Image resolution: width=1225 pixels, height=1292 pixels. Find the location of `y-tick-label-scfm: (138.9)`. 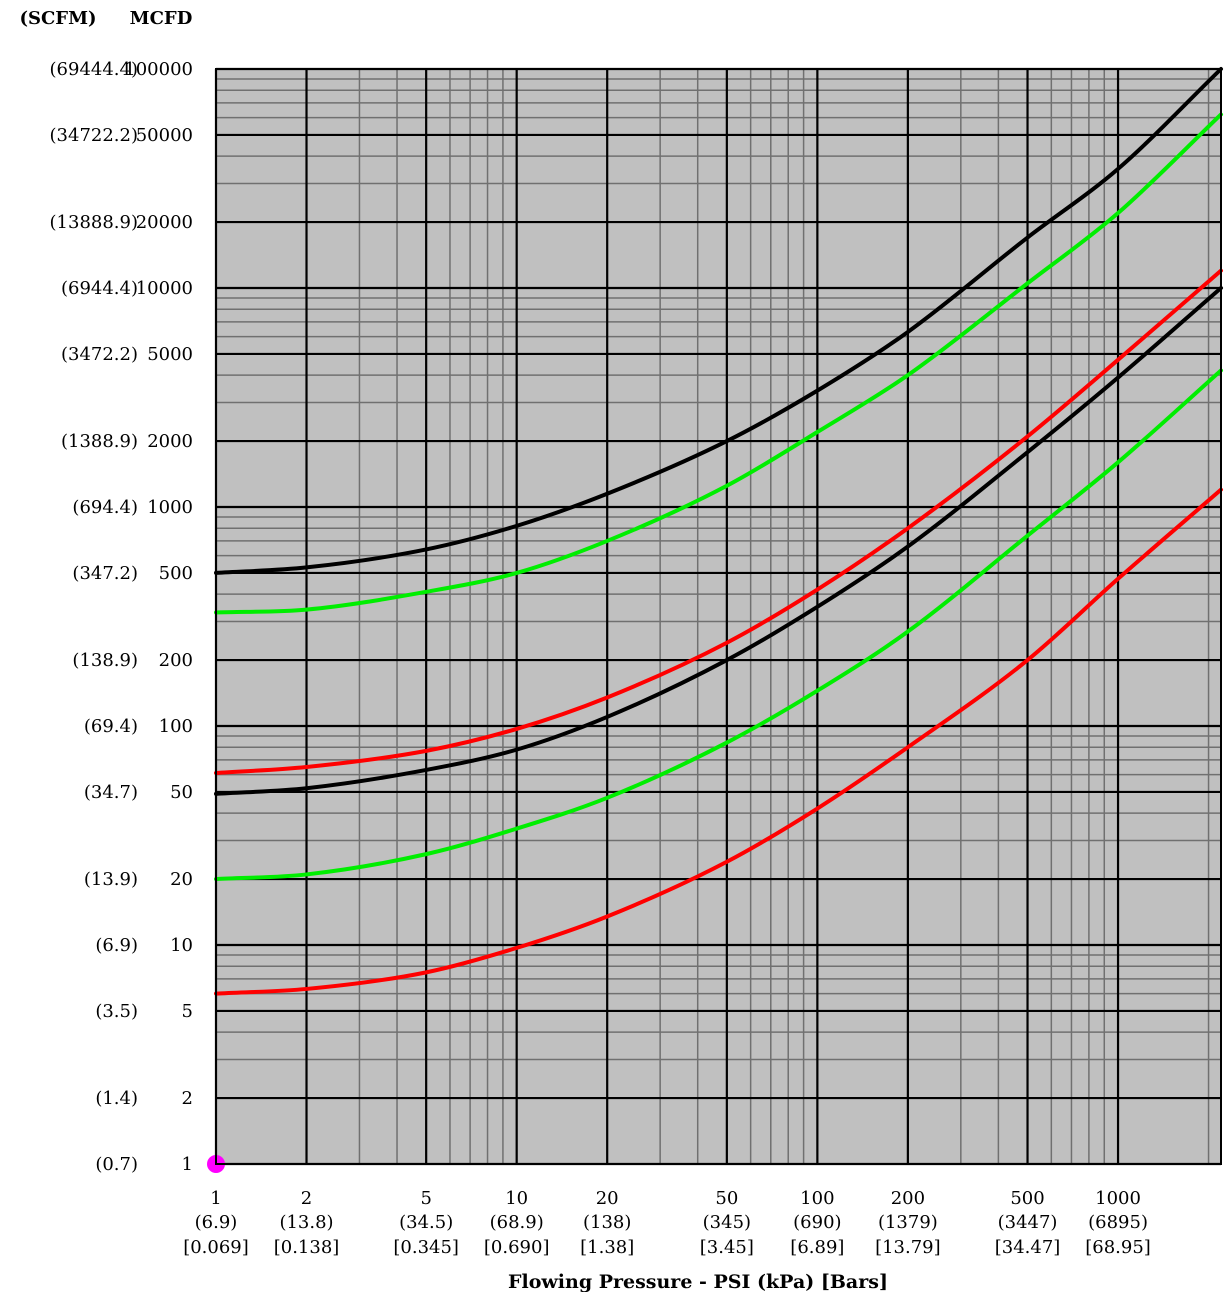

y-tick-label-scfm: (138.9) is located at coordinates (105, 660).